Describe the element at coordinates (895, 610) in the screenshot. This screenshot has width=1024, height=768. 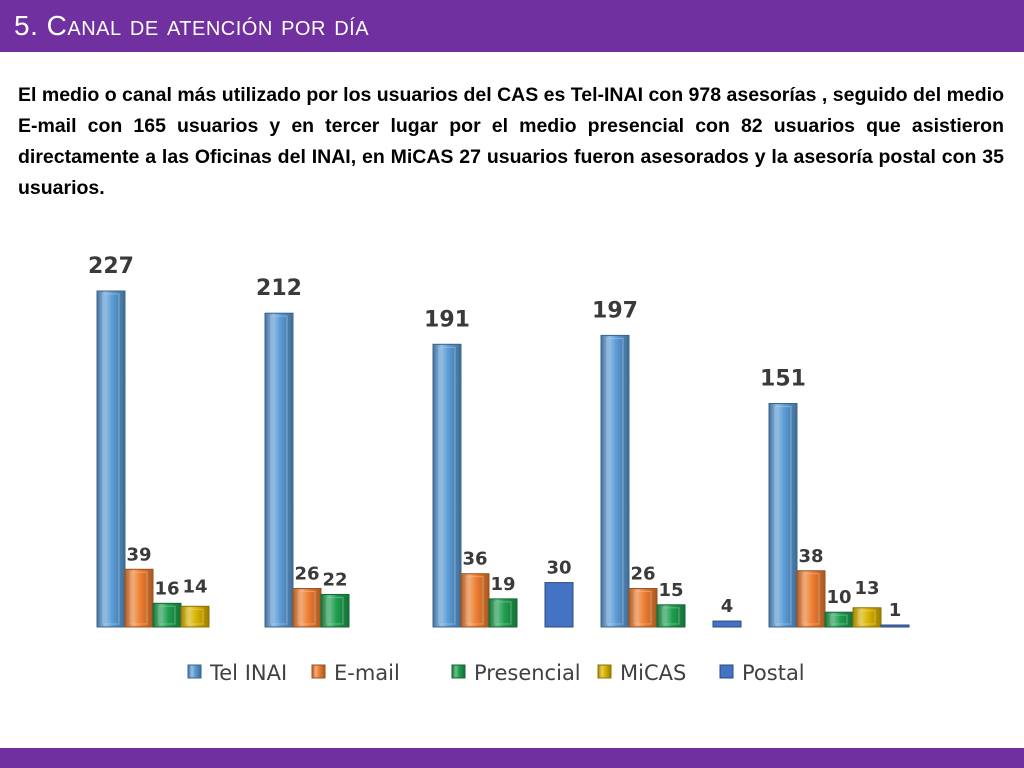
I see `data-label: 1` at that location.